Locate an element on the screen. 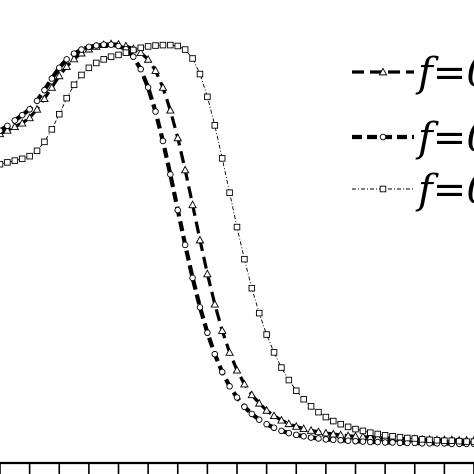 The image size is (474, 474). legend-item-1: f=0, is located at coordinates (413, 138).